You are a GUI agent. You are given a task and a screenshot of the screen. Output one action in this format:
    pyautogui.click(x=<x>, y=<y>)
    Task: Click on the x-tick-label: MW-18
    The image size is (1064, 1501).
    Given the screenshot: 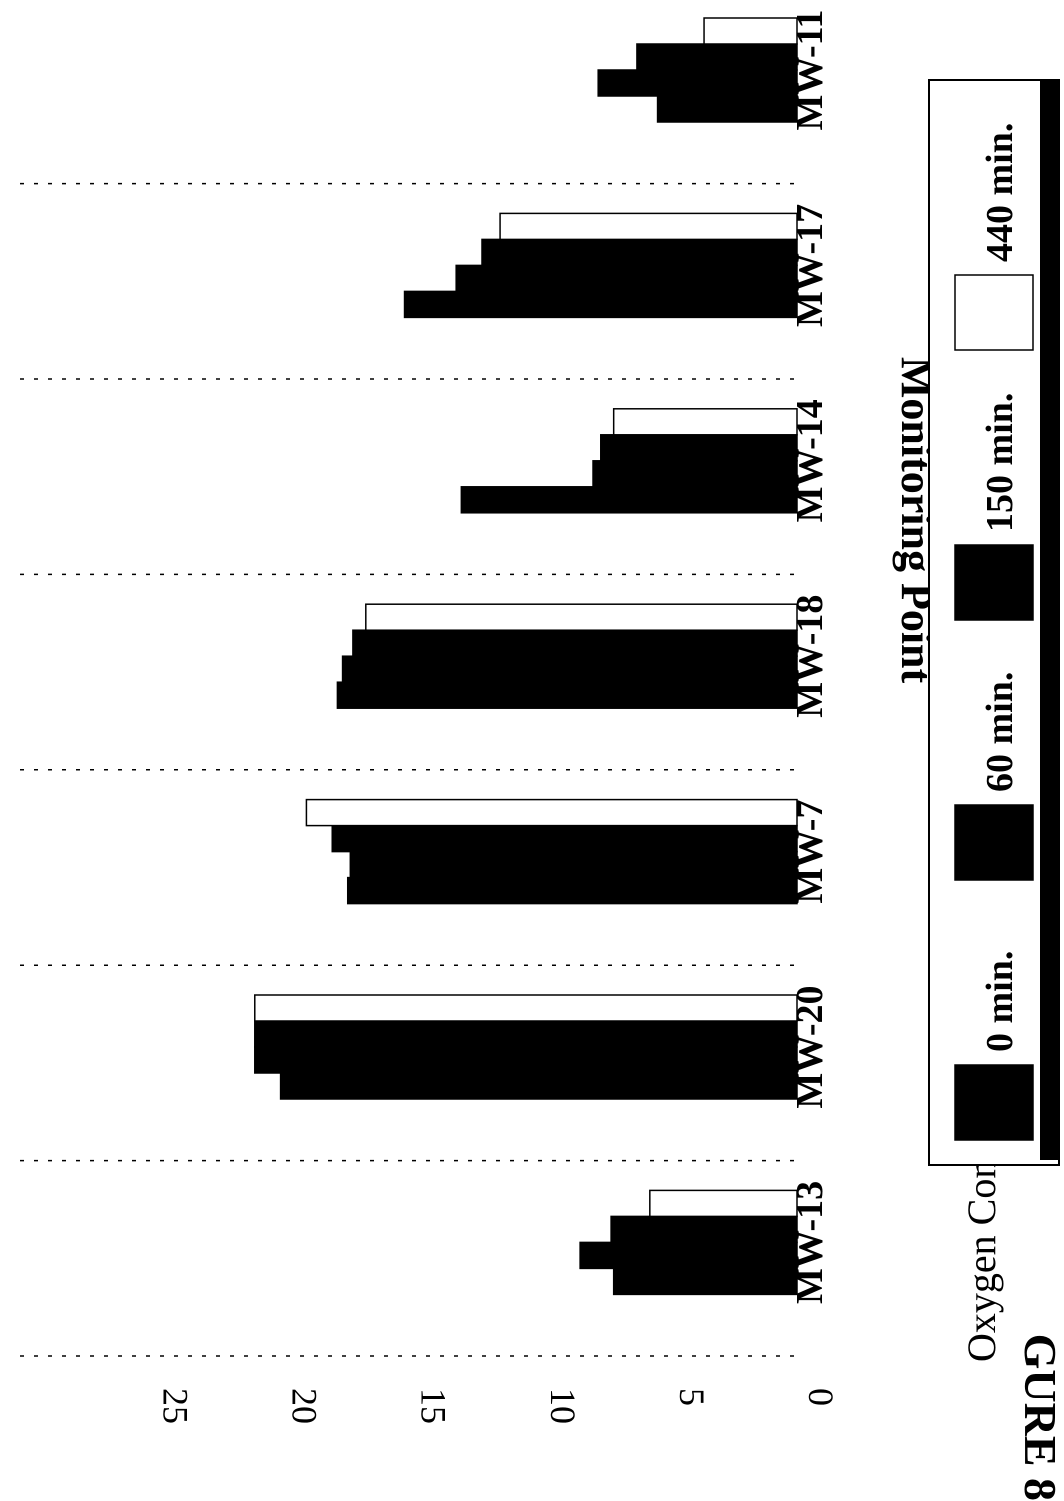 What is the action you would take?
    pyautogui.click(x=810, y=656)
    